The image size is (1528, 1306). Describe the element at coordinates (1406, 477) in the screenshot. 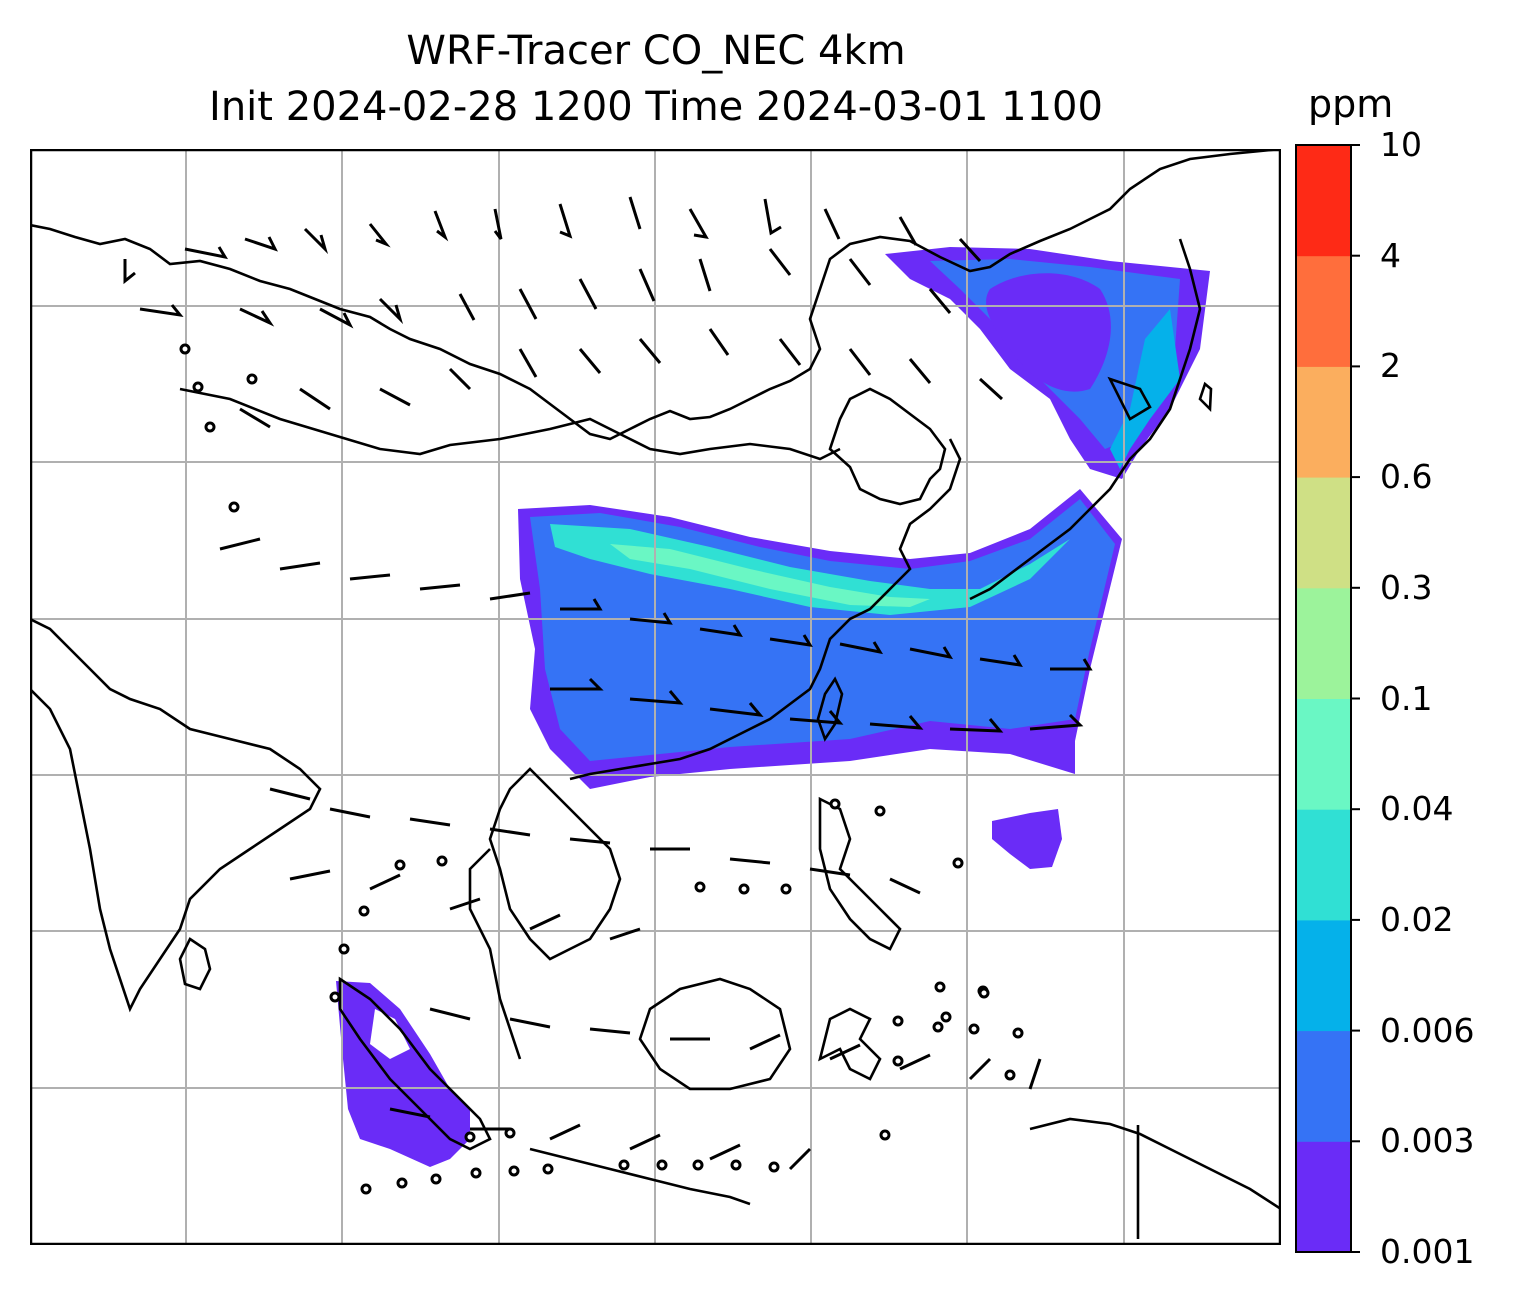

I see `colorbar-tick-label: 0.6` at that location.